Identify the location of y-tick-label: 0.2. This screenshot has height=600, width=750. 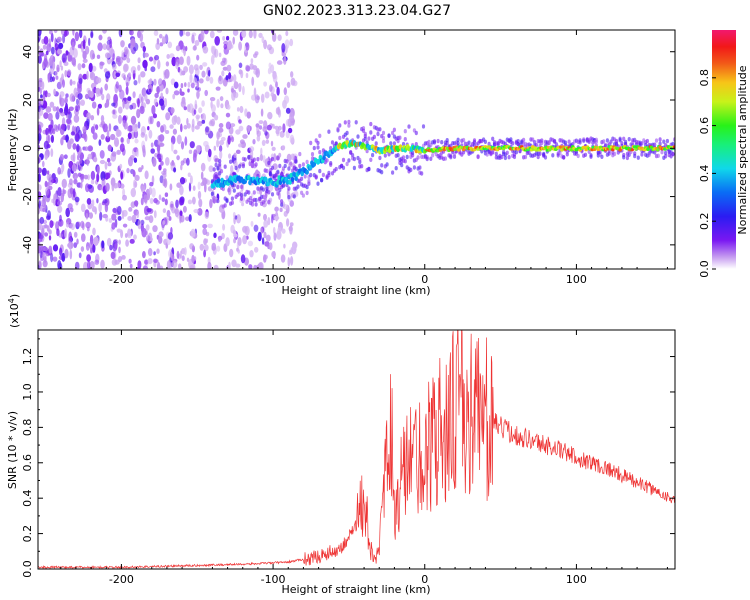
(27, 534).